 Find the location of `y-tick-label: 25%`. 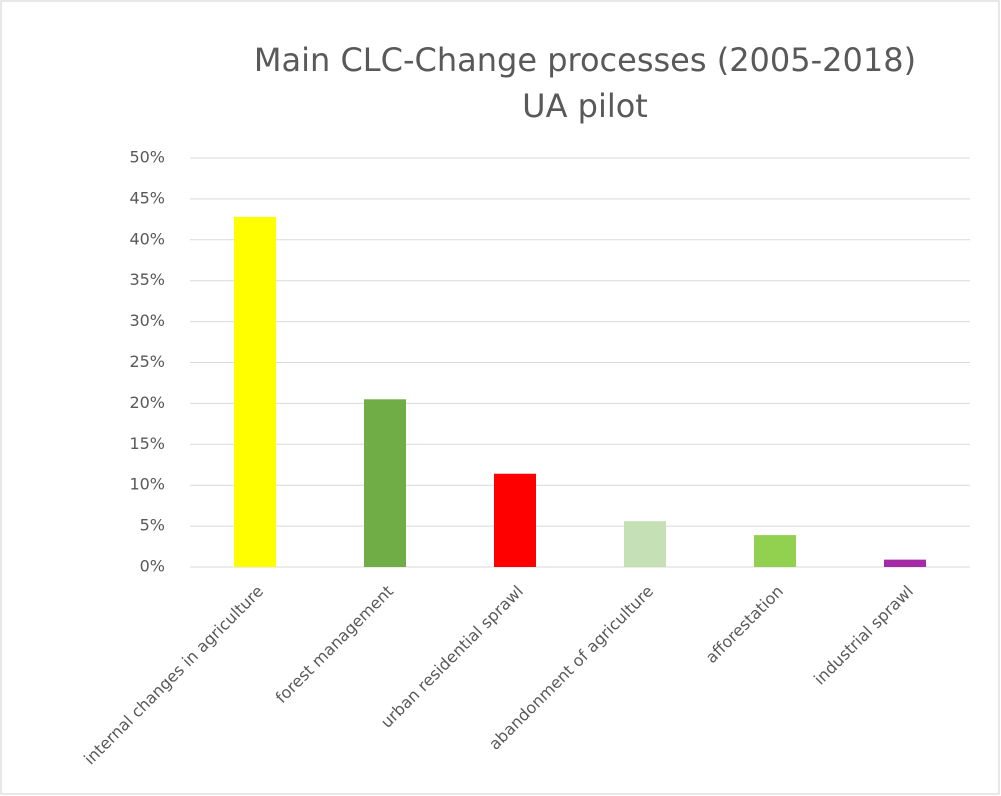

y-tick-label: 25% is located at coordinates (147, 361).